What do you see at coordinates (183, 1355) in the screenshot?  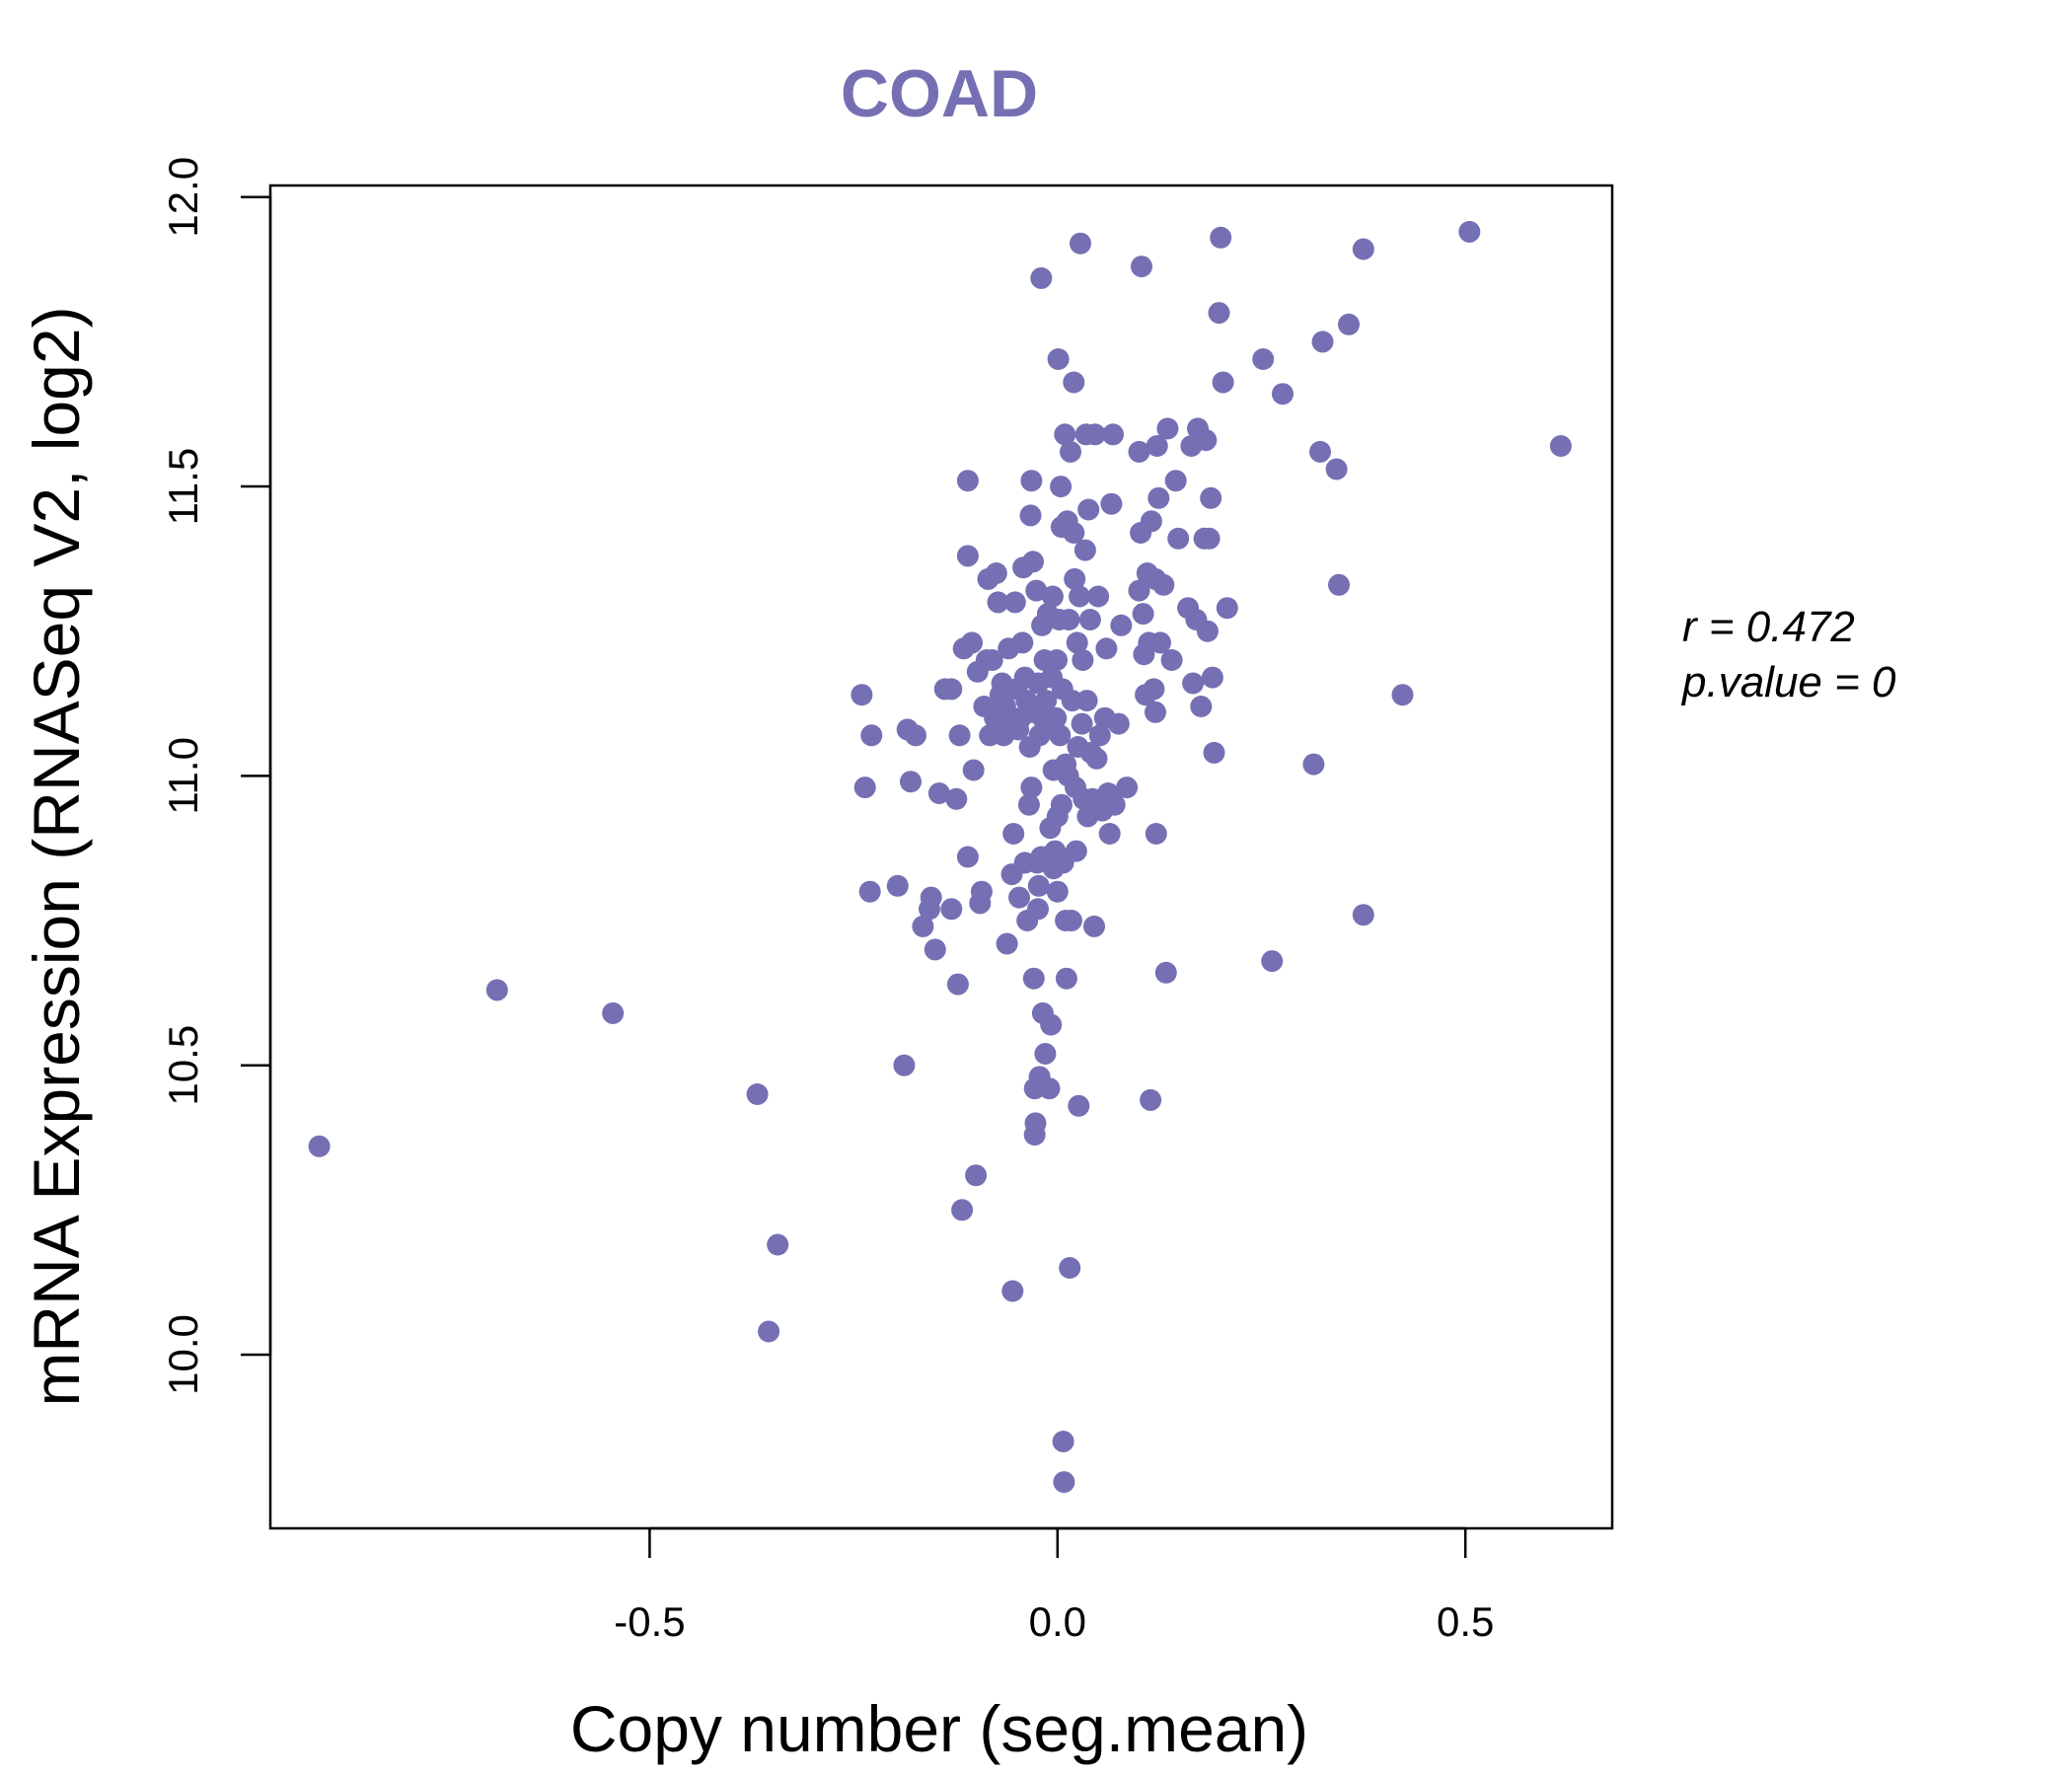 I see `y-tick-label: 10.0` at bounding box center [183, 1355].